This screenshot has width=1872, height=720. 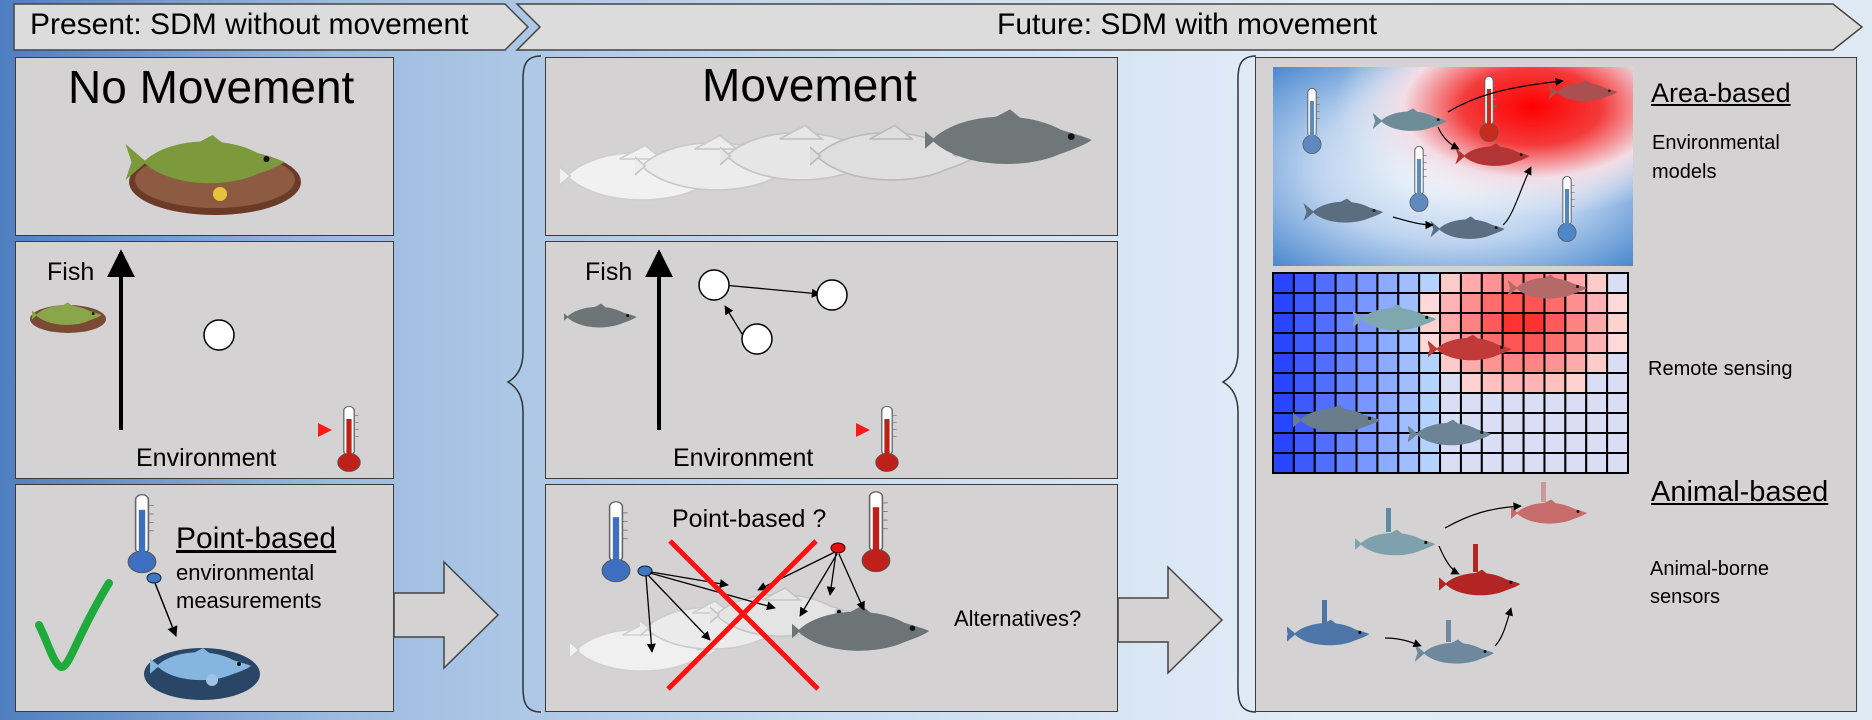 I want to click on blue-thermometer-icon, so click(x=142, y=535).